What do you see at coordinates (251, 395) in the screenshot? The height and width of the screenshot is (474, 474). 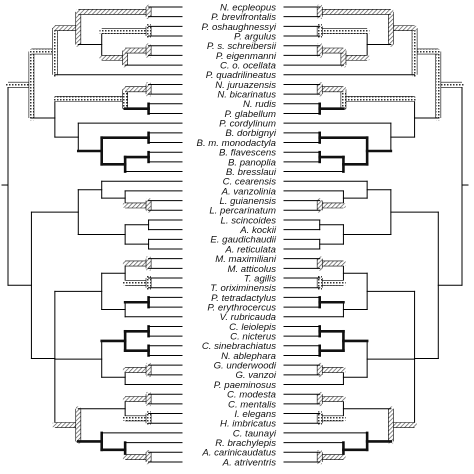 I see `taxon-label: C. modesta` at bounding box center [251, 395].